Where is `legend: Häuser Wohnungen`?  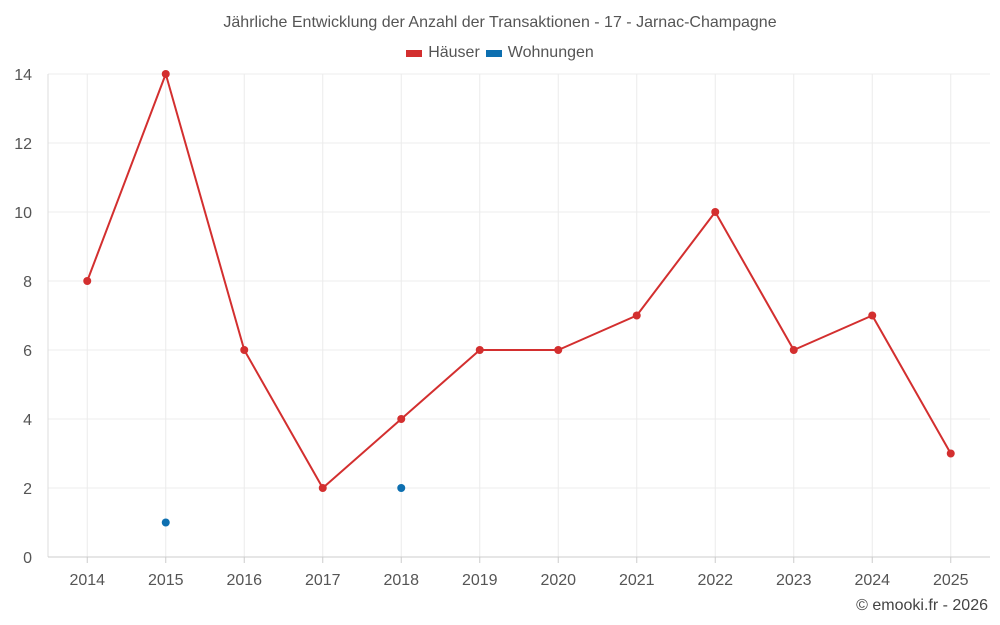 legend: Häuser Wohnungen is located at coordinates (500, 53).